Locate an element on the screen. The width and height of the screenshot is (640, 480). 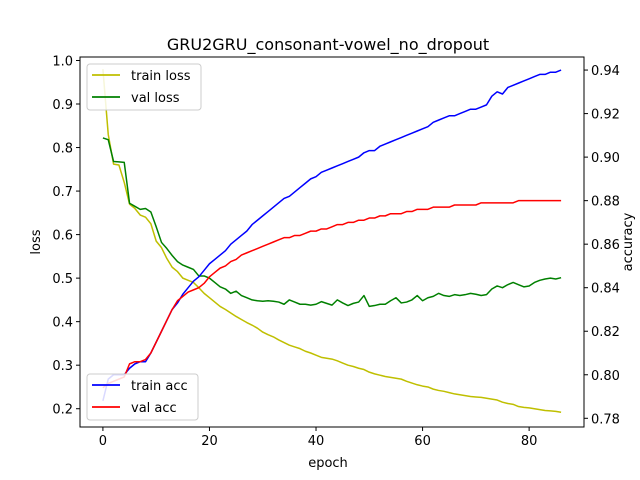
y-right-tick-label: 0.86 is located at coordinates (605, 245).